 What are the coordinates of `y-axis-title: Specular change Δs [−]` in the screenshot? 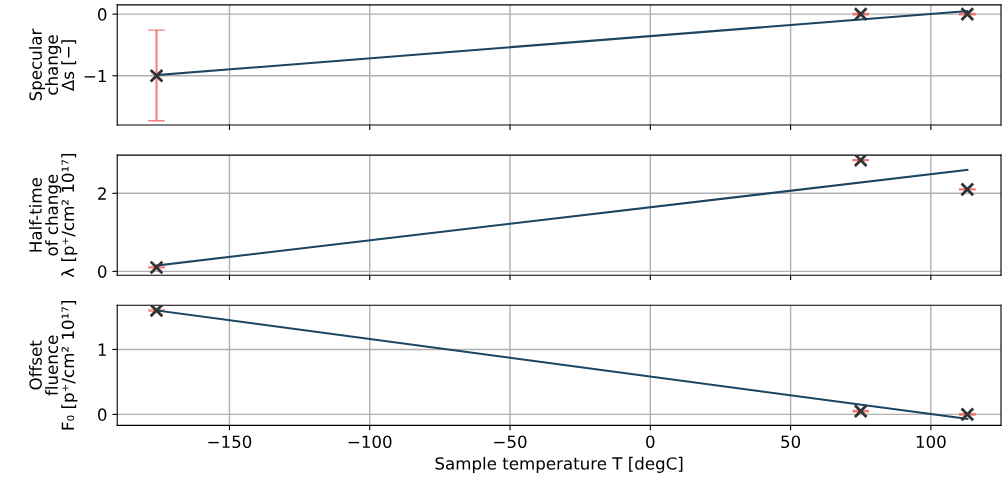 It's located at (53, 64).